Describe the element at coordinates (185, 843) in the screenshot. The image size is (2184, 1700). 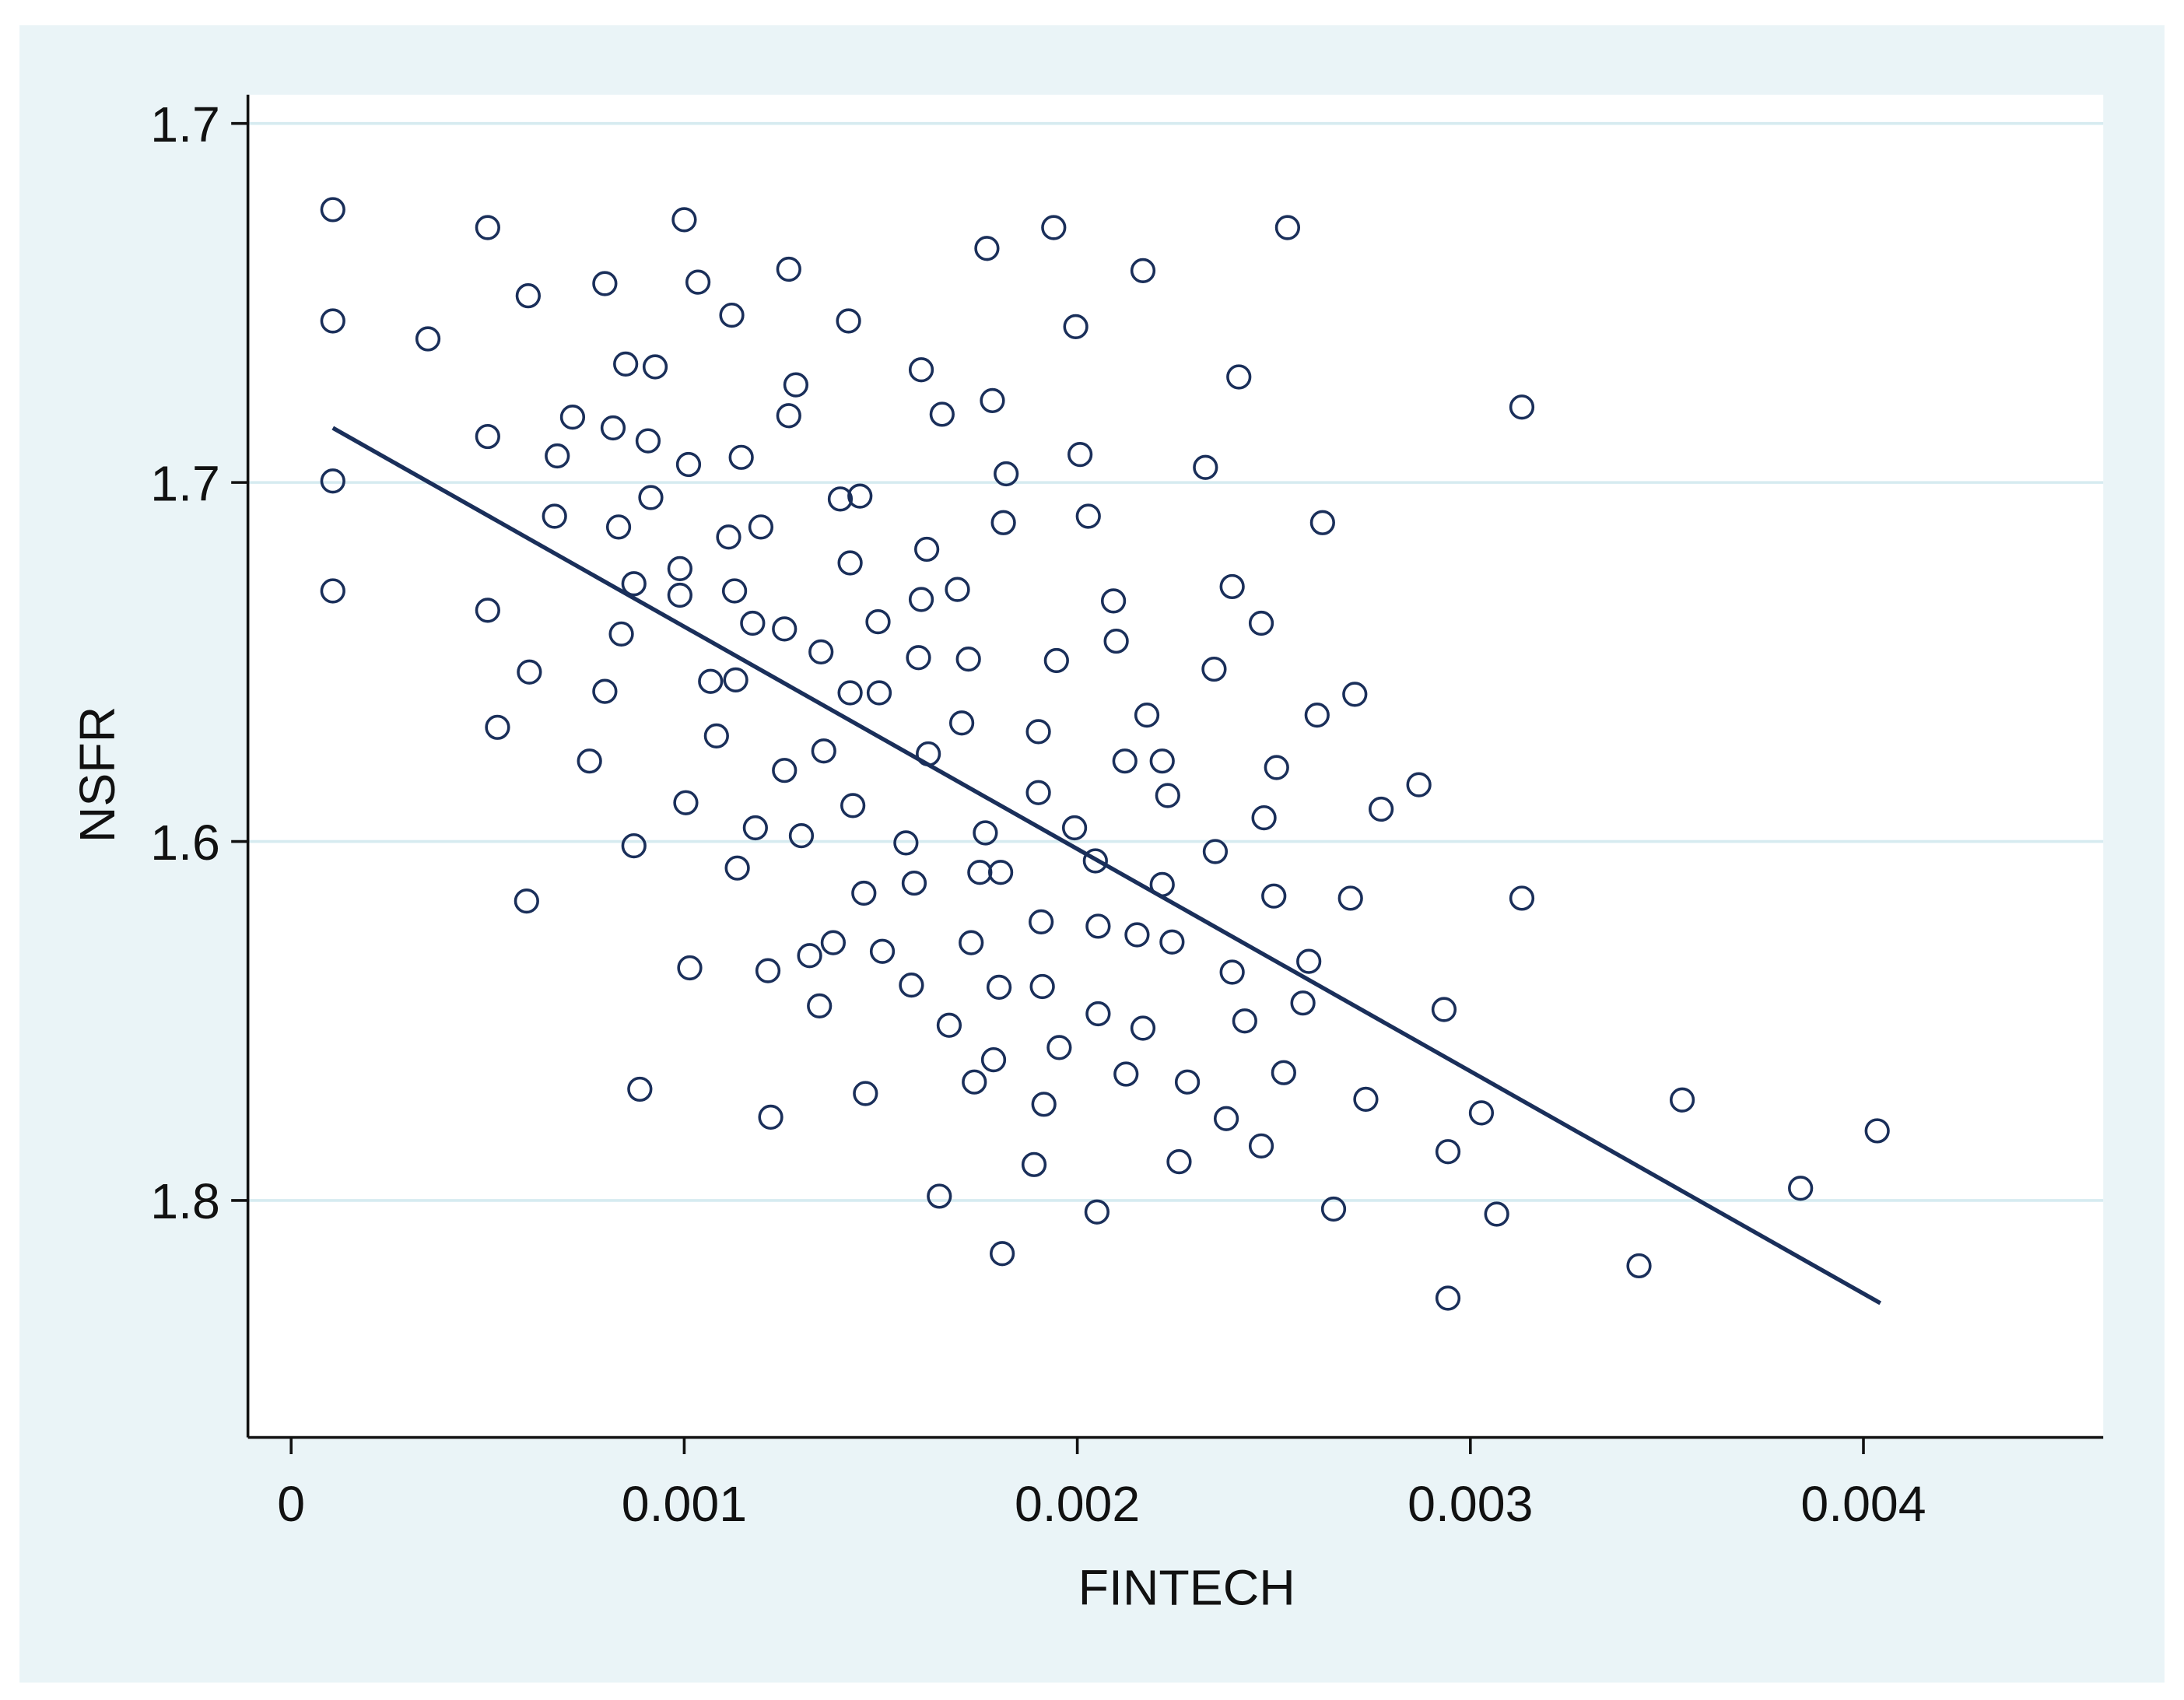
I see `y-tick-label: 1.6` at that location.